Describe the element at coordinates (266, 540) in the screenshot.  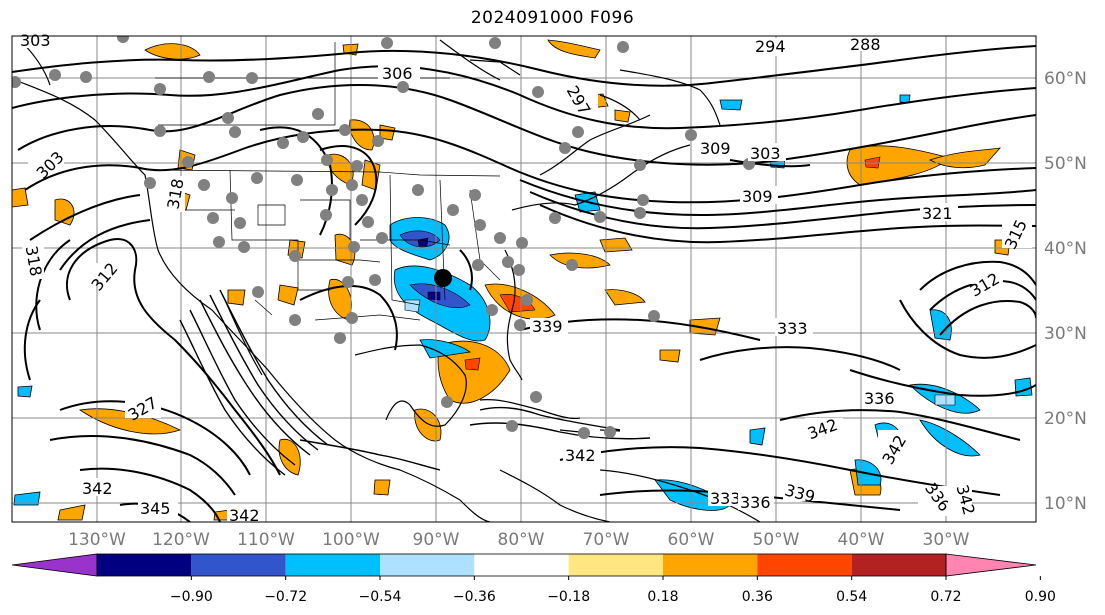
I see `lon-label: 110°W` at that location.